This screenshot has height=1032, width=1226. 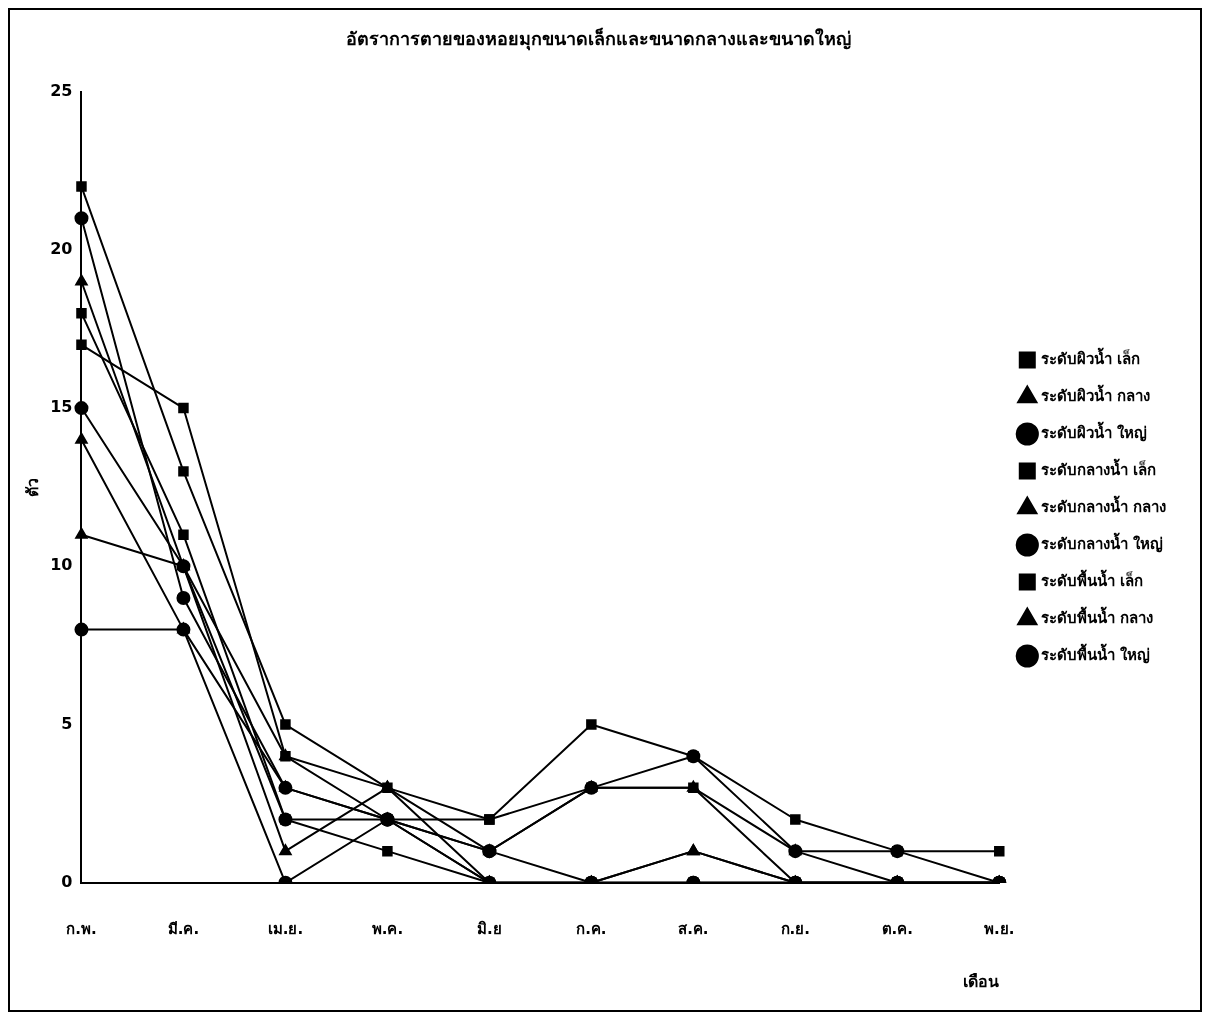 What do you see at coordinates (61, 248) in the screenshot?
I see `y-tick-label: 20` at bounding box center [61, 248].